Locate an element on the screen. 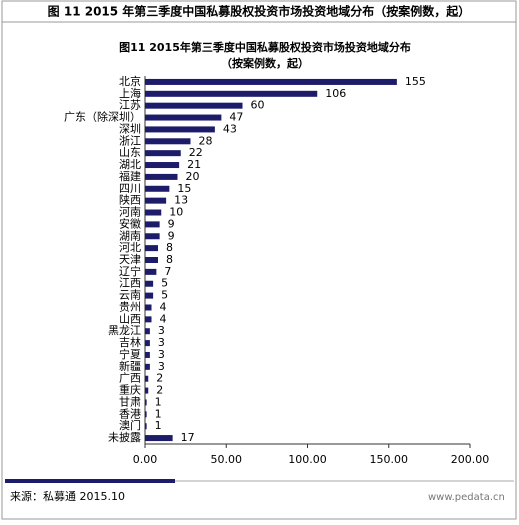 This screenshot has width=519, height=525. y-tick-label: 云南 is located at coordinates (130, 295).